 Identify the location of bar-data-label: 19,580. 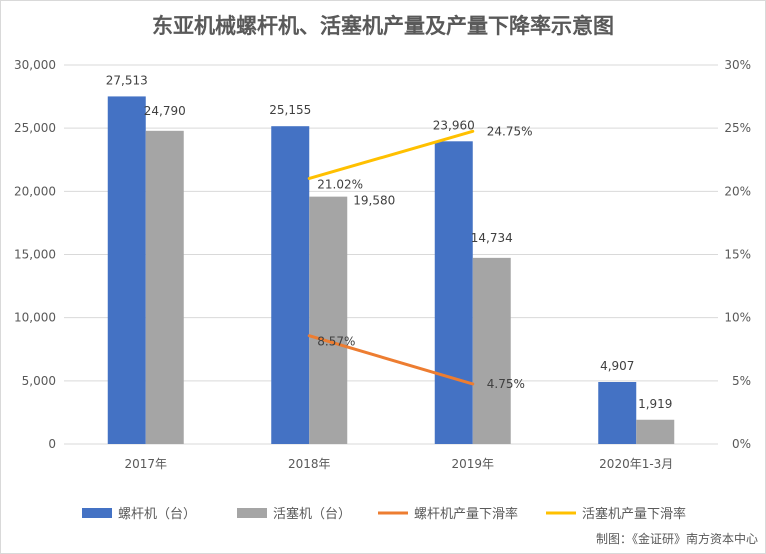
(374, 201).